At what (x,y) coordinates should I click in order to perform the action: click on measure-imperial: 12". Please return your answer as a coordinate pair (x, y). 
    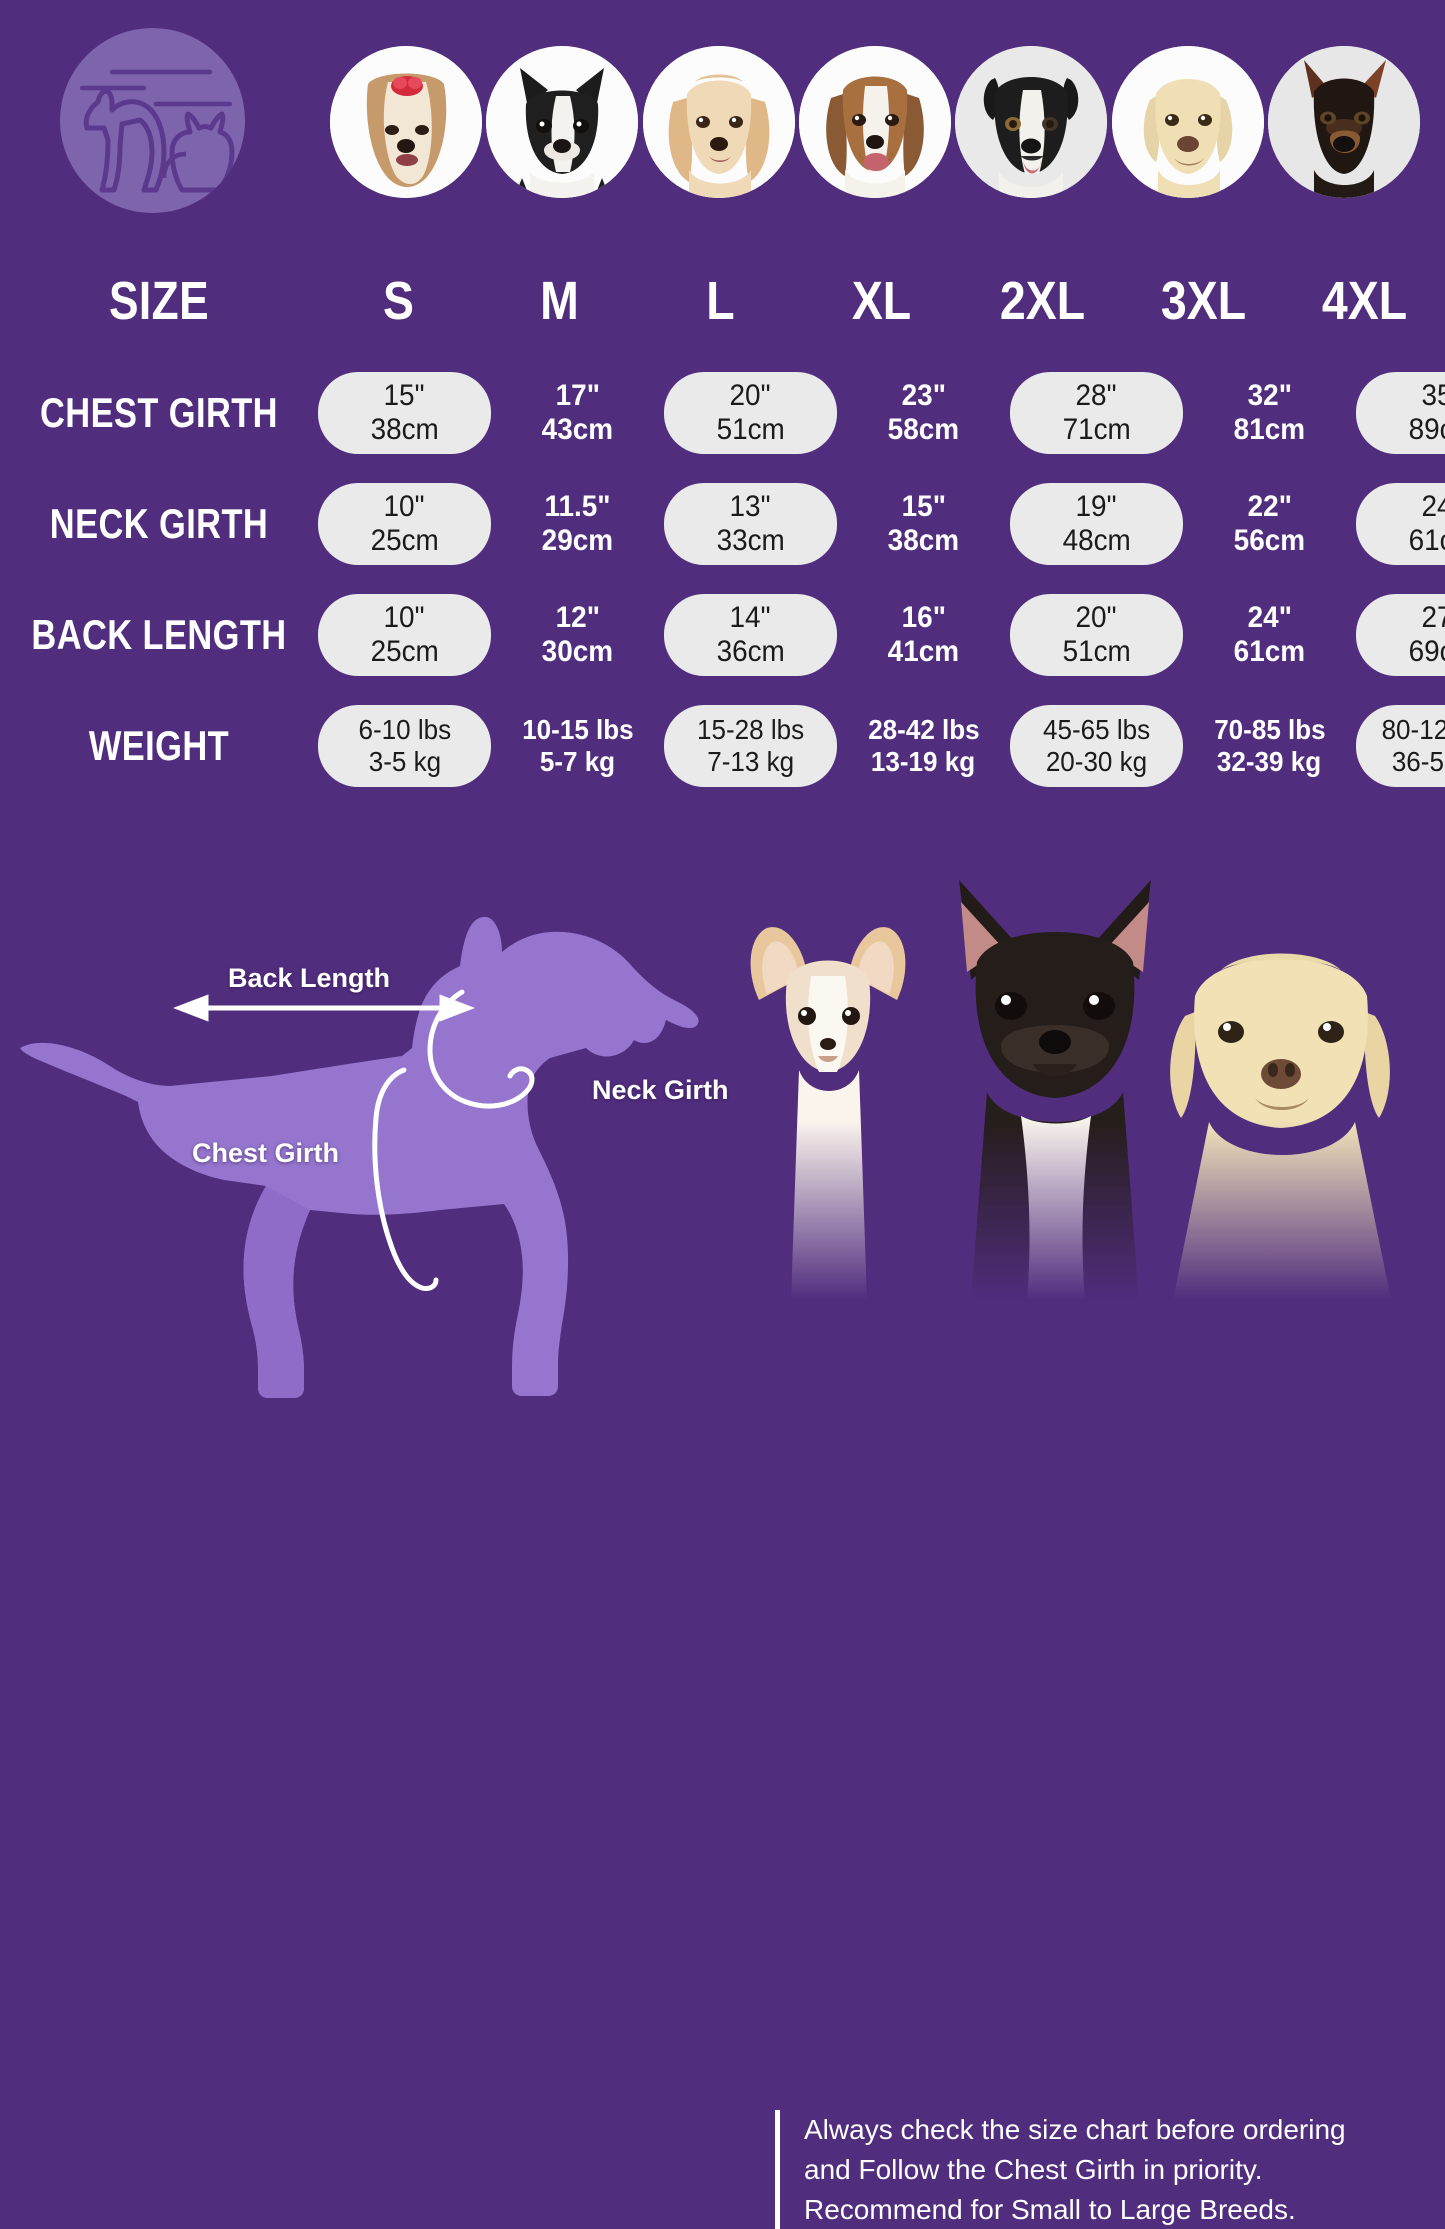
    Looking at the image, I should click on (577, 618).